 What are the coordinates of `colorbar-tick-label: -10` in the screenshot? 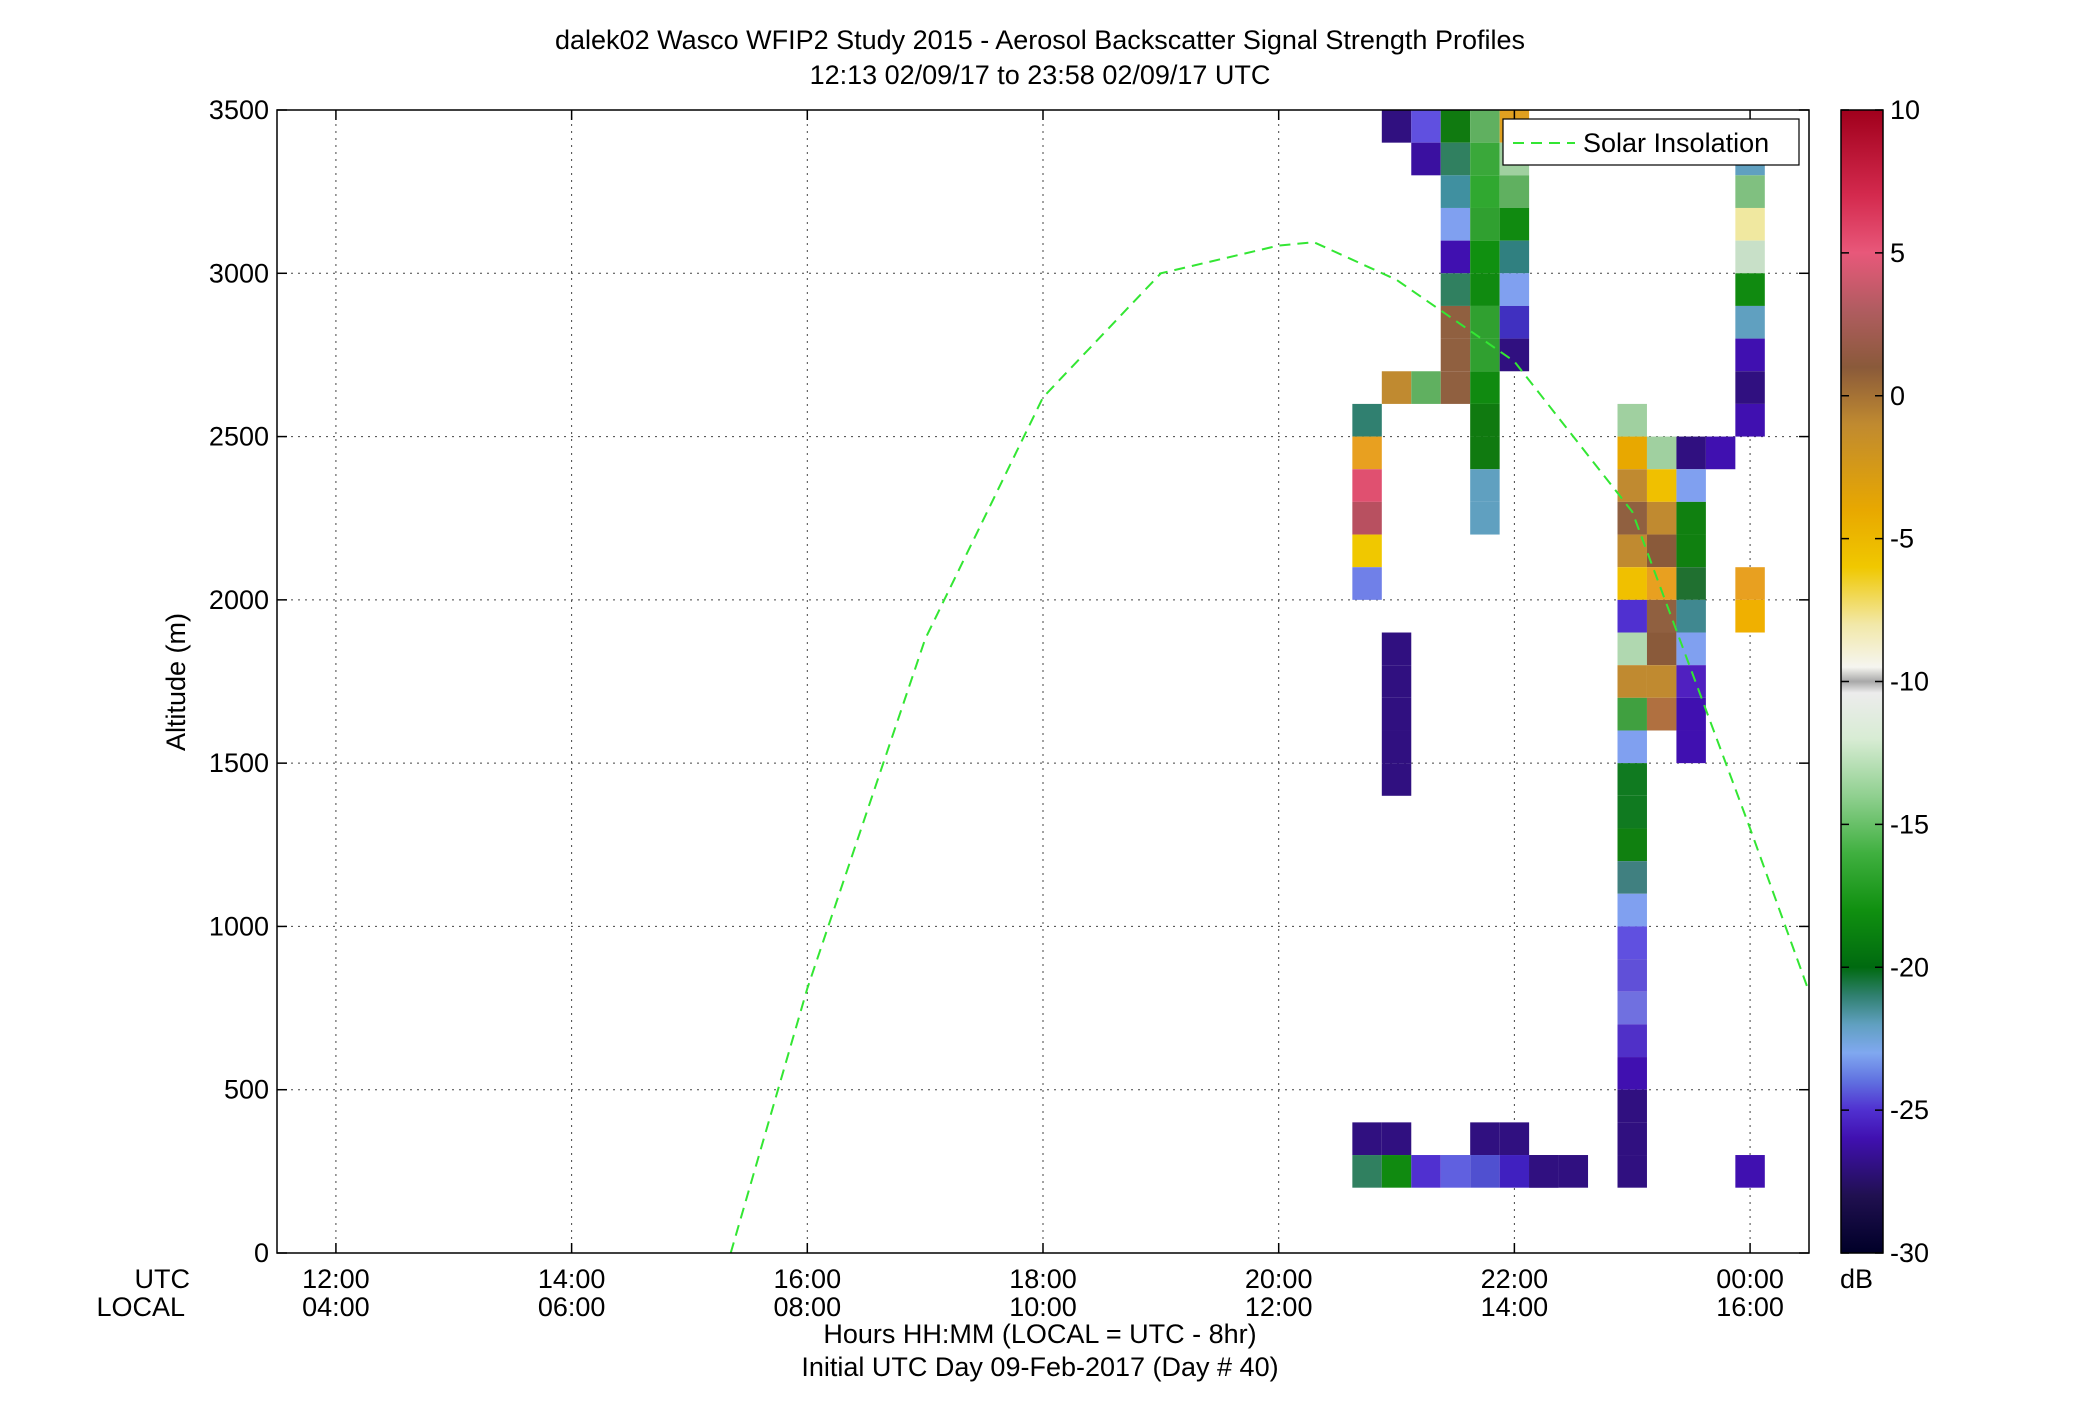 It's located at (1909, 682).